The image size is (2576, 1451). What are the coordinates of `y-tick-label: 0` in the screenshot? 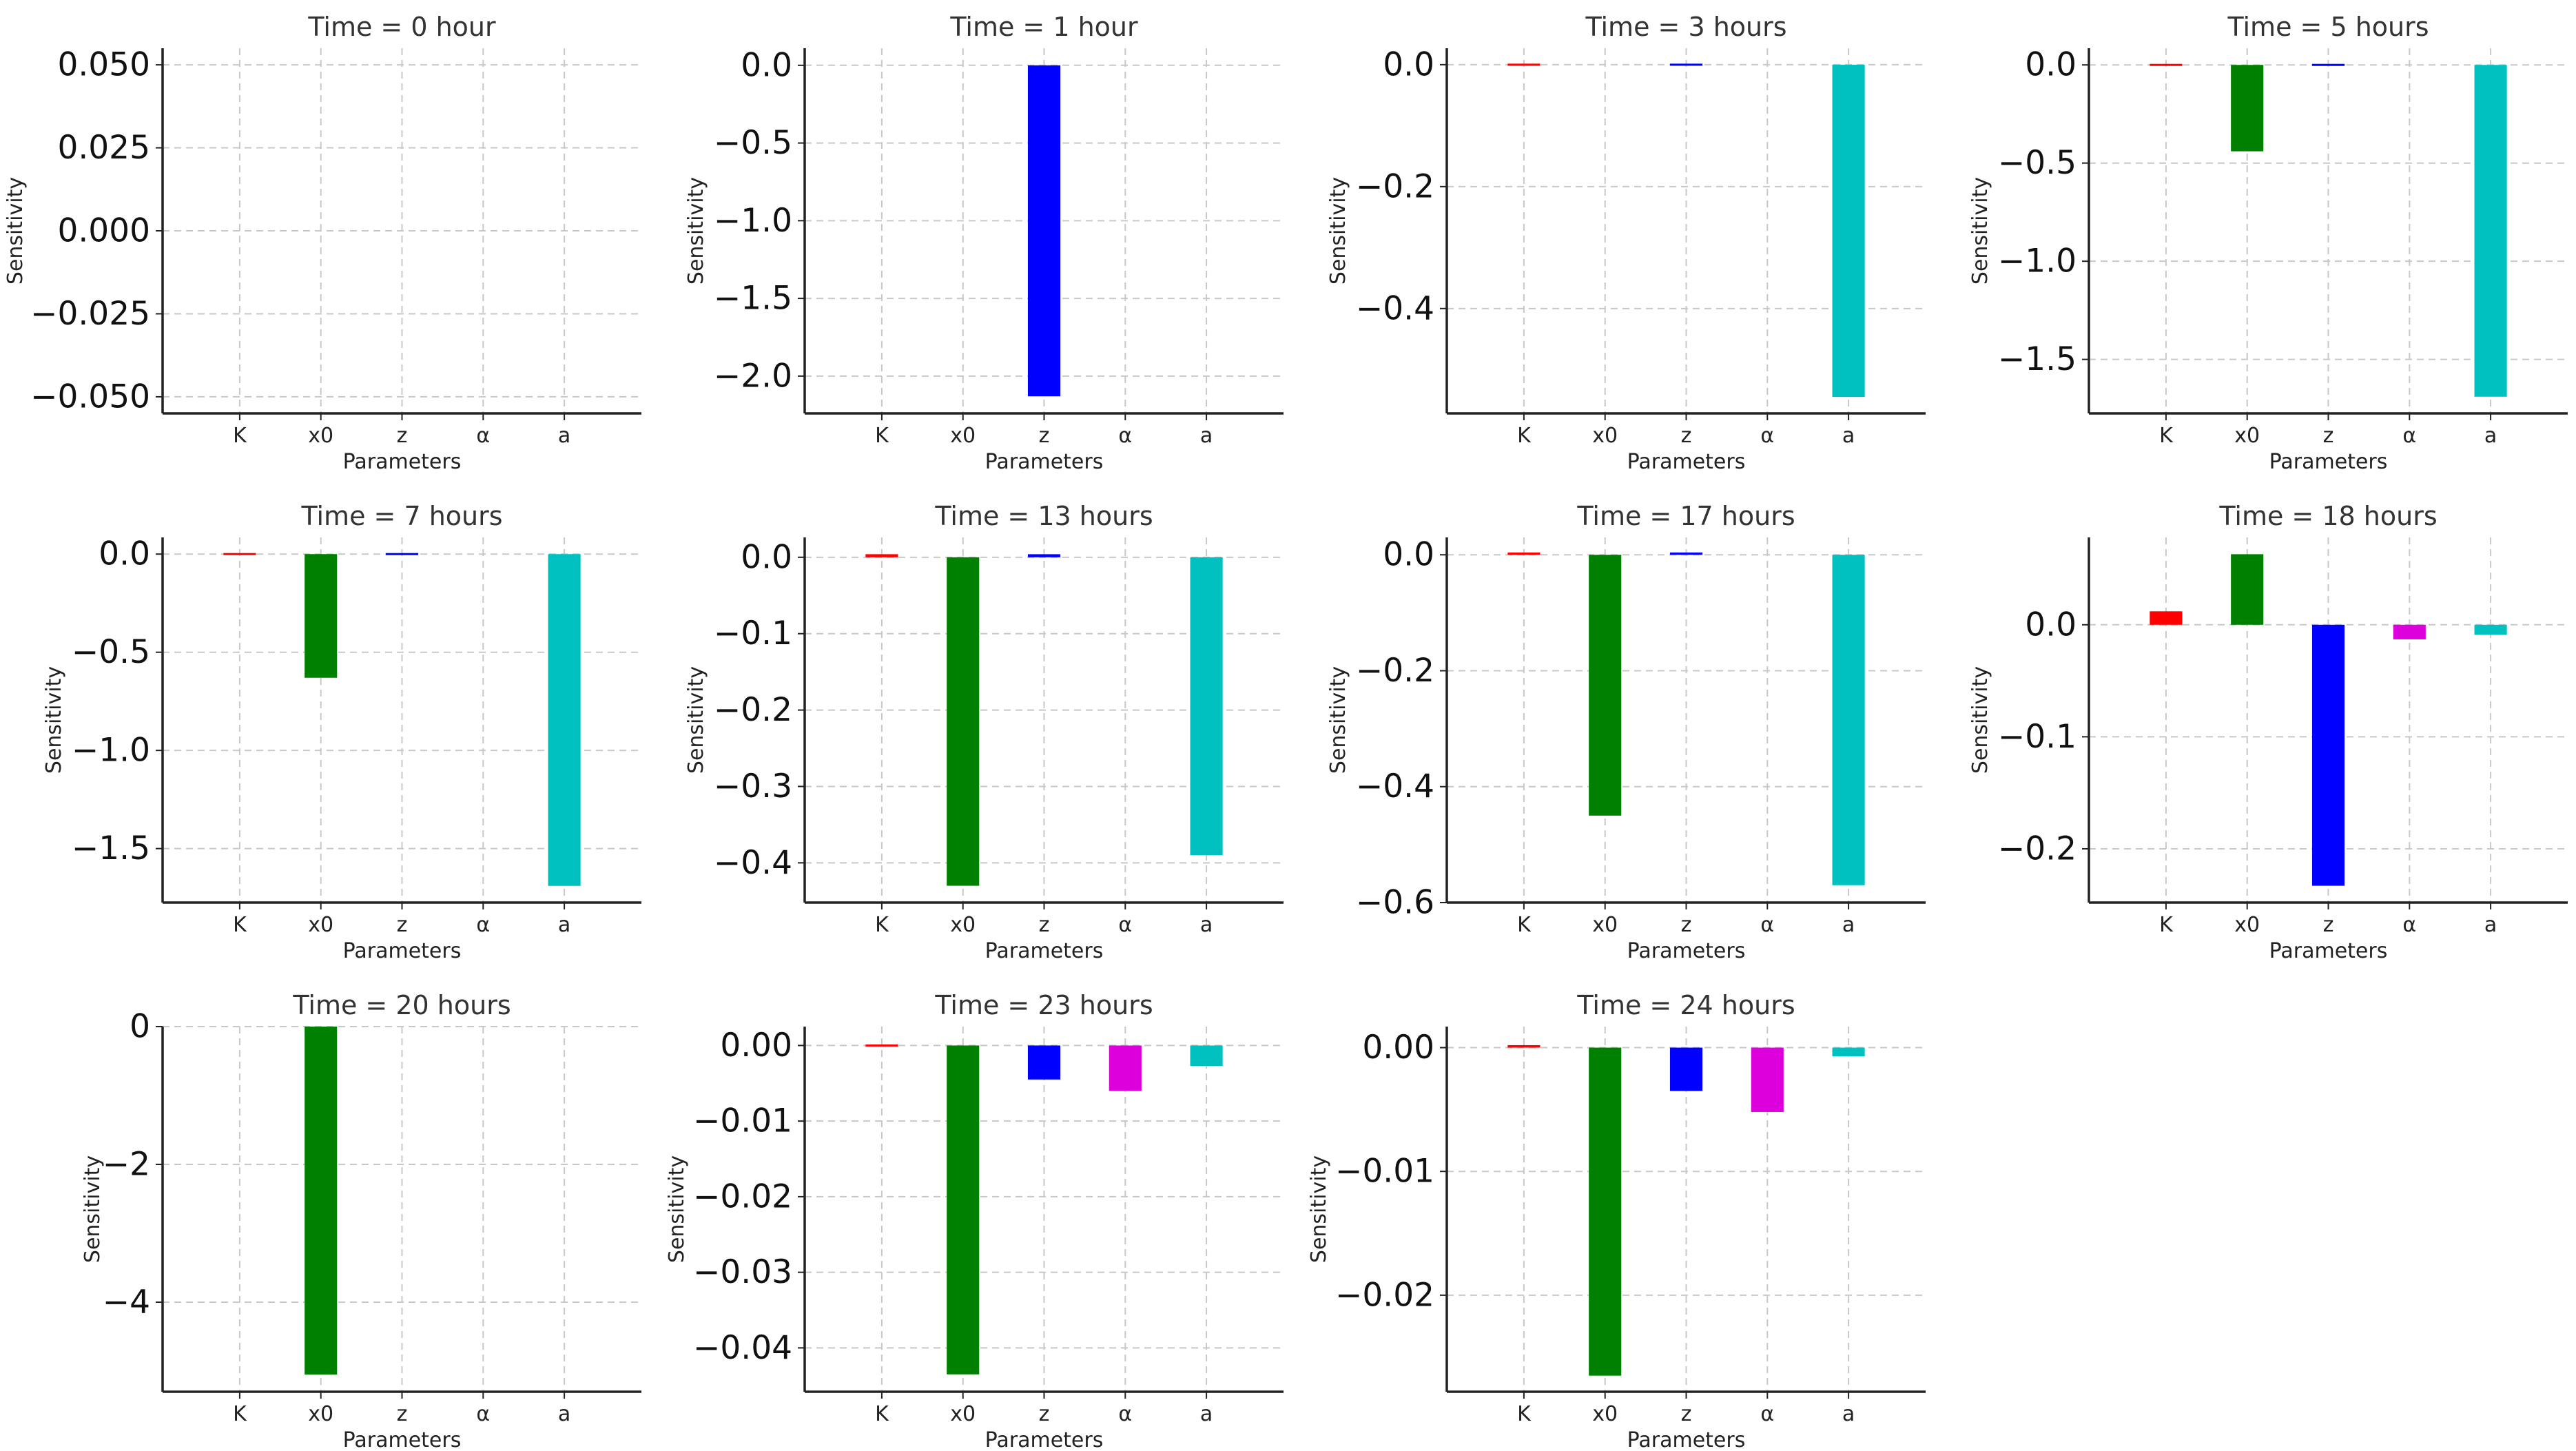 It's located at (140, 1027).